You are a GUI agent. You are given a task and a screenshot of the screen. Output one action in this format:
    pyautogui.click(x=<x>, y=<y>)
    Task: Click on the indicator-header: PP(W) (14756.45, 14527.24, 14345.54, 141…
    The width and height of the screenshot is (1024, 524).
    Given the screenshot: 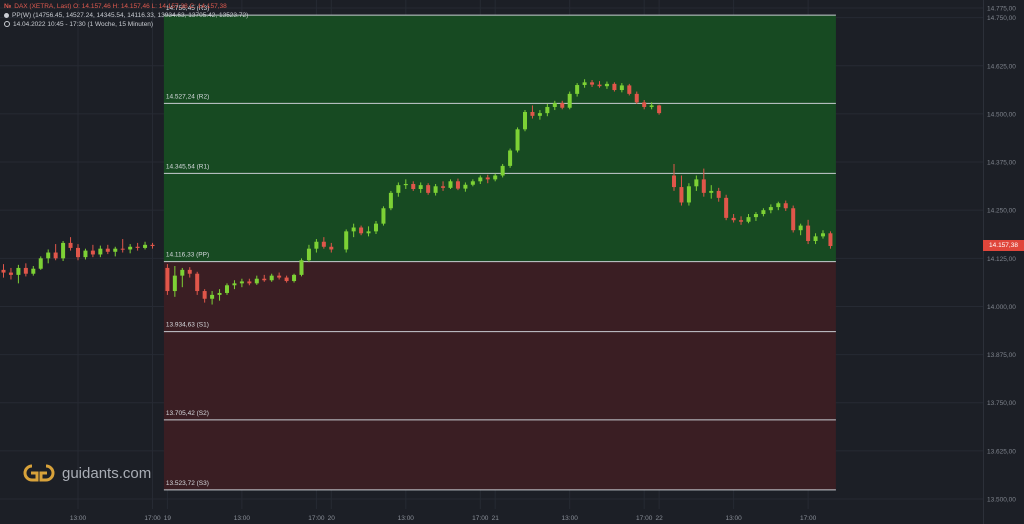 What is the action you would take?
    pyautogui.click(x=126, y=15)
    